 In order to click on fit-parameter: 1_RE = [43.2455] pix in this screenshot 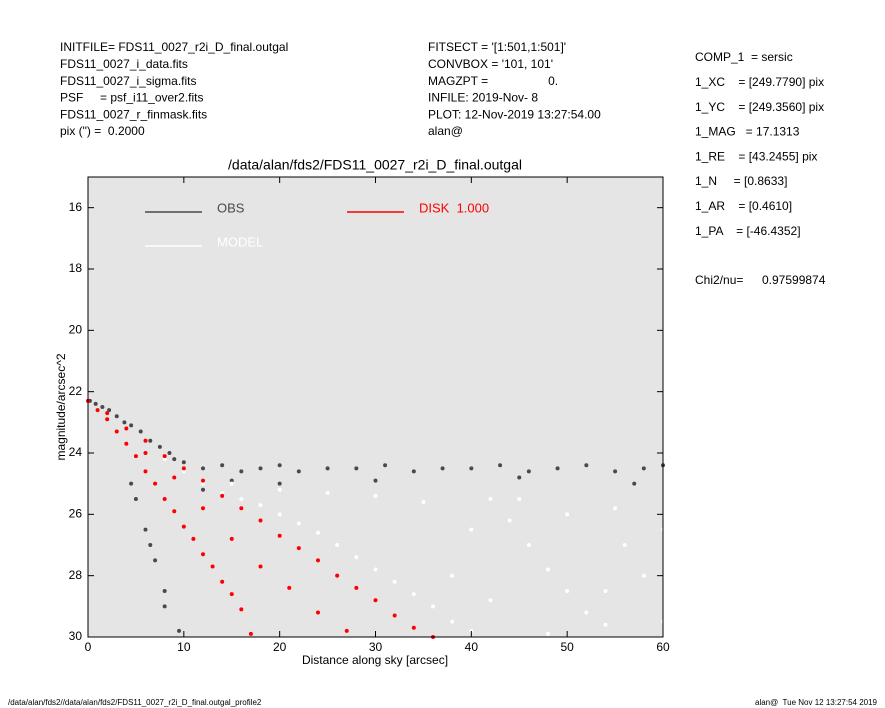, I will do `click(756, 156)`.